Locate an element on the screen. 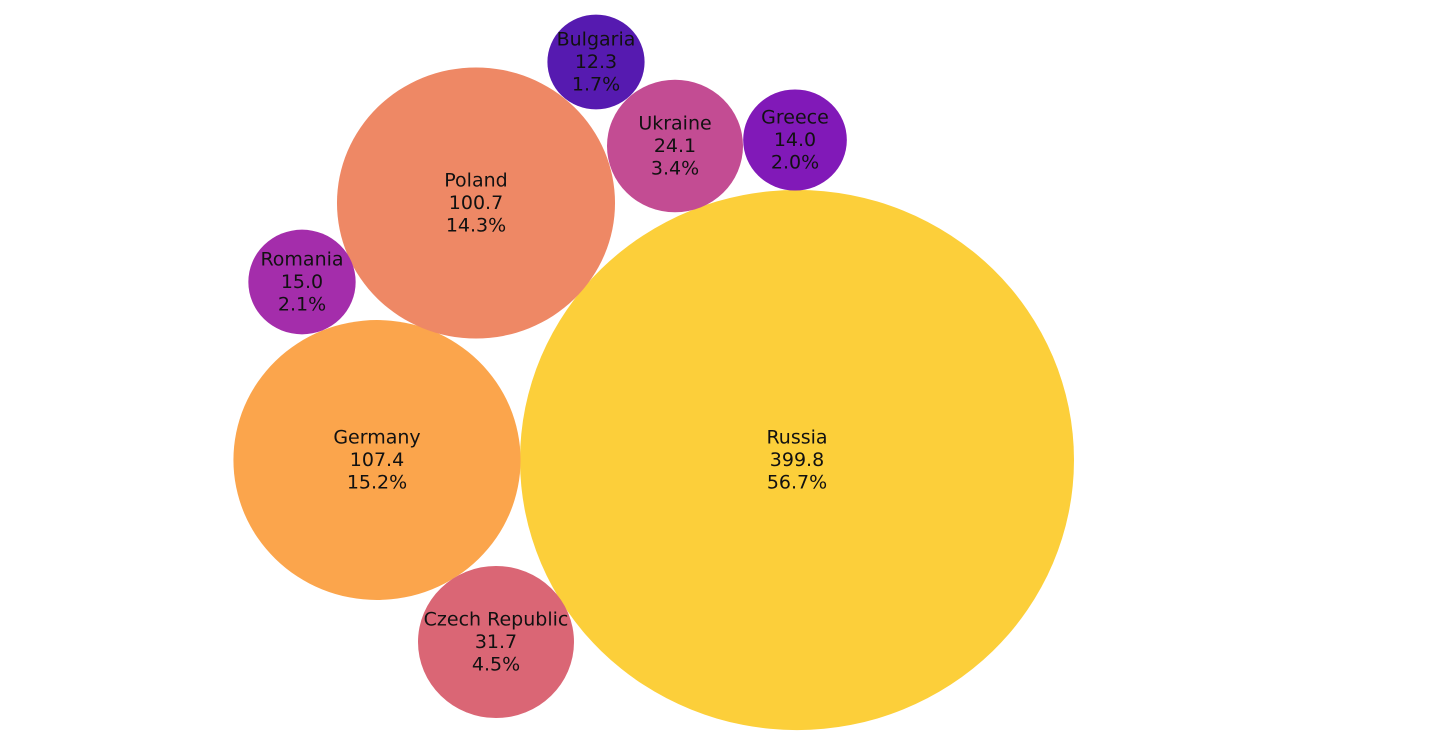 Image resolution: width=1437 pixels, height=741 pixels. bubble-value-romania: 15.0 is located at coordinates (302, 282).